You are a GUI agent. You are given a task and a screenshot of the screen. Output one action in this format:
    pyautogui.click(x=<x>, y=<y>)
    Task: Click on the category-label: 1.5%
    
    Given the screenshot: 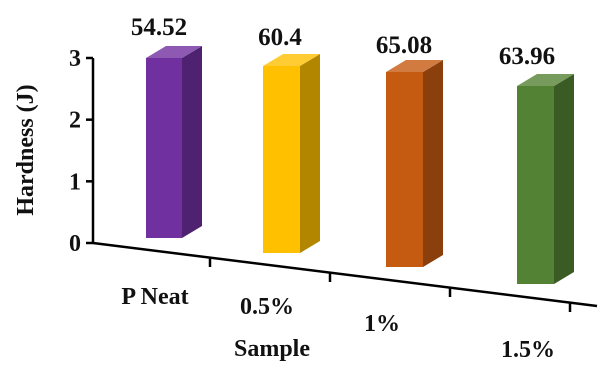 What is the action you would take?
    pyautogui.click(x=528, y=350)
    